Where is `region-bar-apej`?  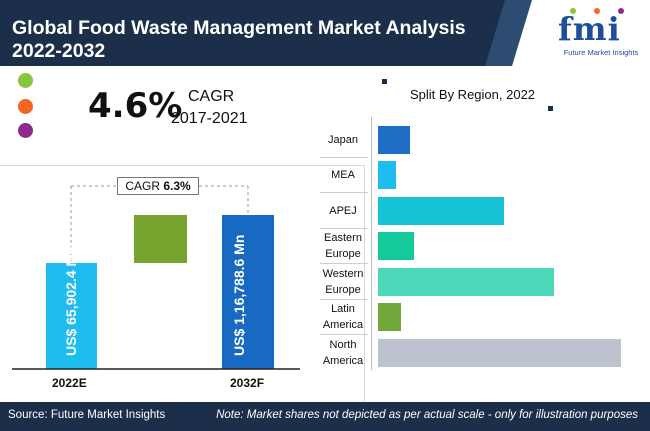 region-bar-apej is located at coordinates (441, 210).